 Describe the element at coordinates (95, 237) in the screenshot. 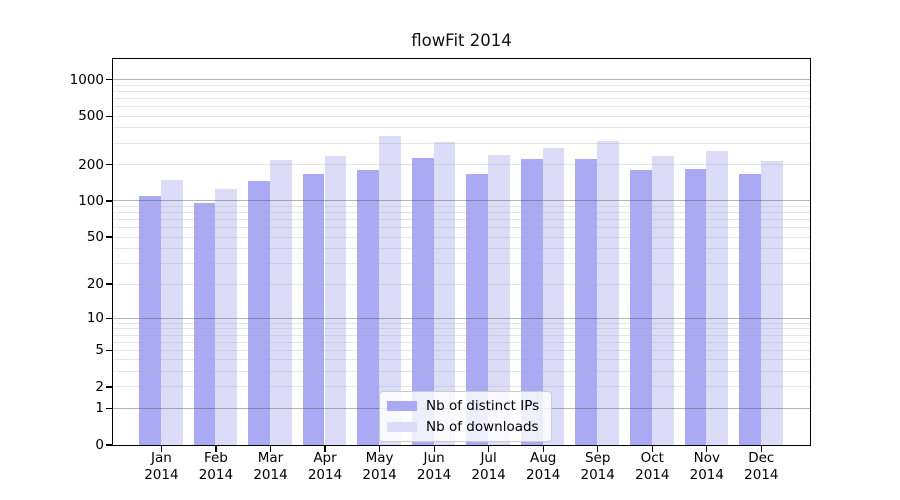

I see `y-tick-label-50: 50` at that location.